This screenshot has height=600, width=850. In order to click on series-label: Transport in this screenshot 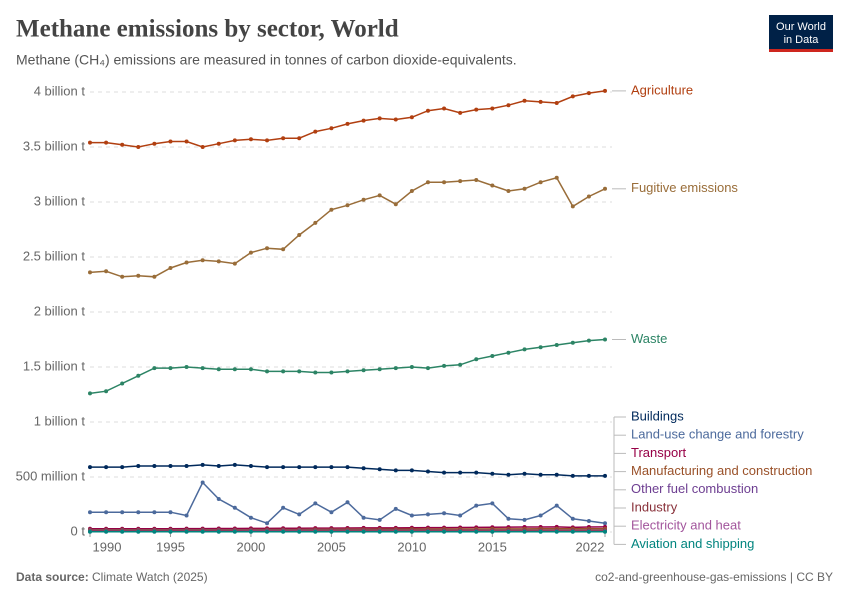, I will do `click(659, 452)`.